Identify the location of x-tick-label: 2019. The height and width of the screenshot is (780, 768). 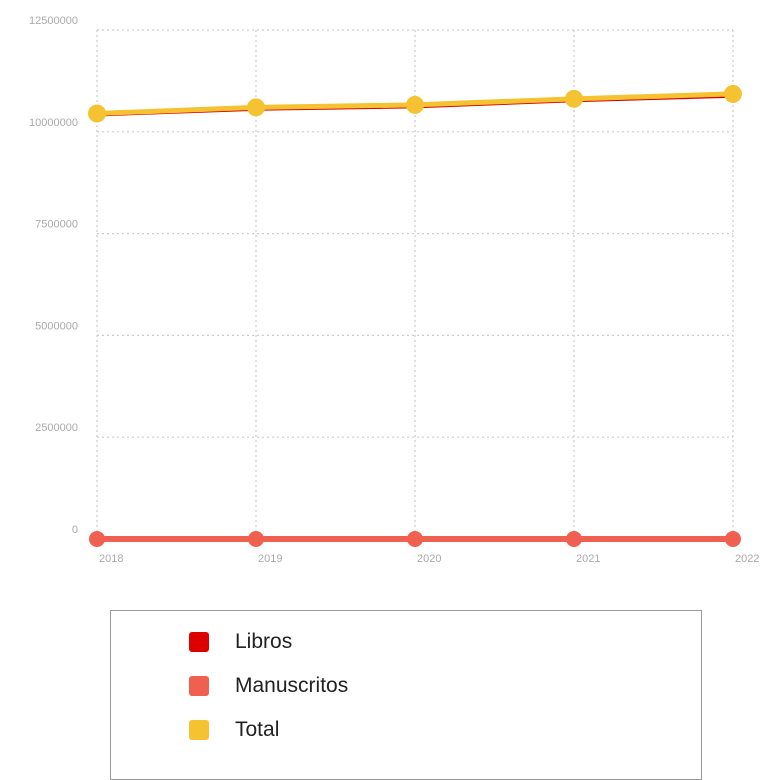
(270, 559).